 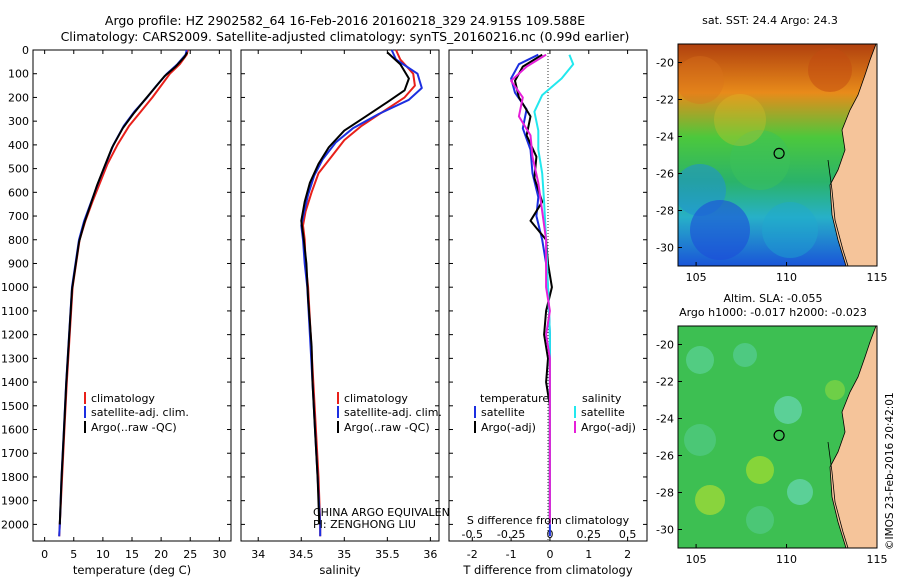 What do you see at coordinates (588, 554) in the screenshot?
I see `x-tick-label: 1` at bounding box center [588, 554].